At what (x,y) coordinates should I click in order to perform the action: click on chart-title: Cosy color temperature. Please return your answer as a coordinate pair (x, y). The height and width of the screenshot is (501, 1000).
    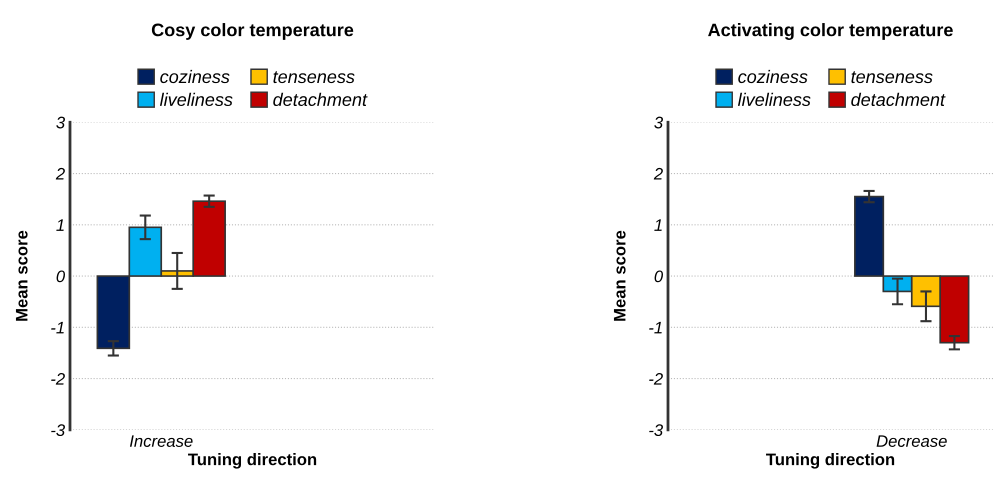
    Looking at the image, I should click on (253, 31).